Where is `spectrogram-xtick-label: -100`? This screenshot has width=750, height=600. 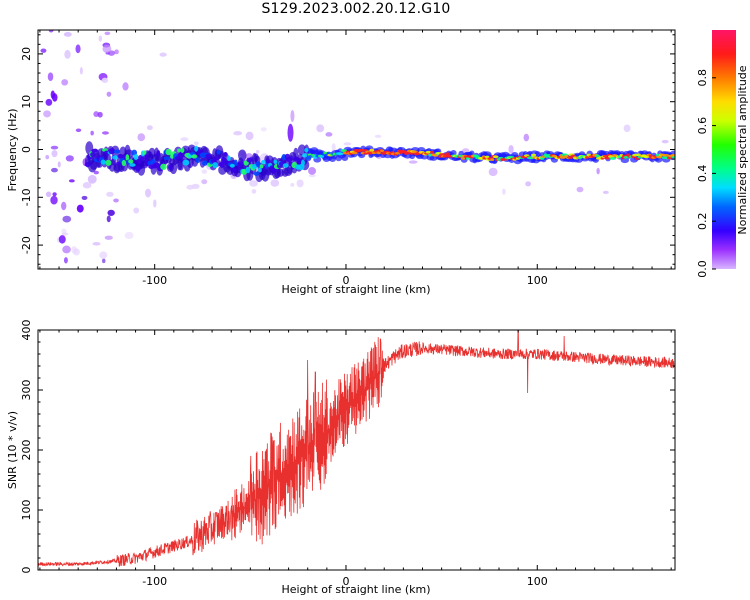
spectrogram-xtick-label: -100 is located at coordinates (154, 280).